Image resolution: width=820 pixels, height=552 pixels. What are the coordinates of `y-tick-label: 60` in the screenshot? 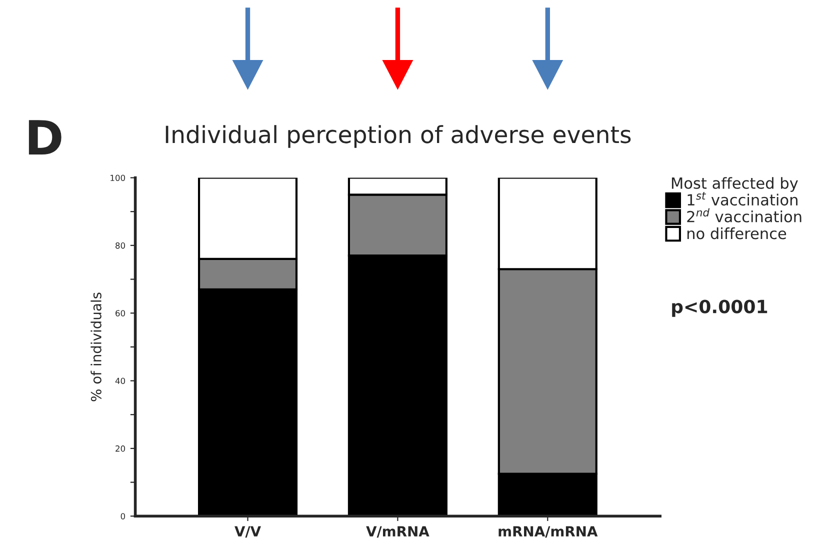 It's located at (121, 313).